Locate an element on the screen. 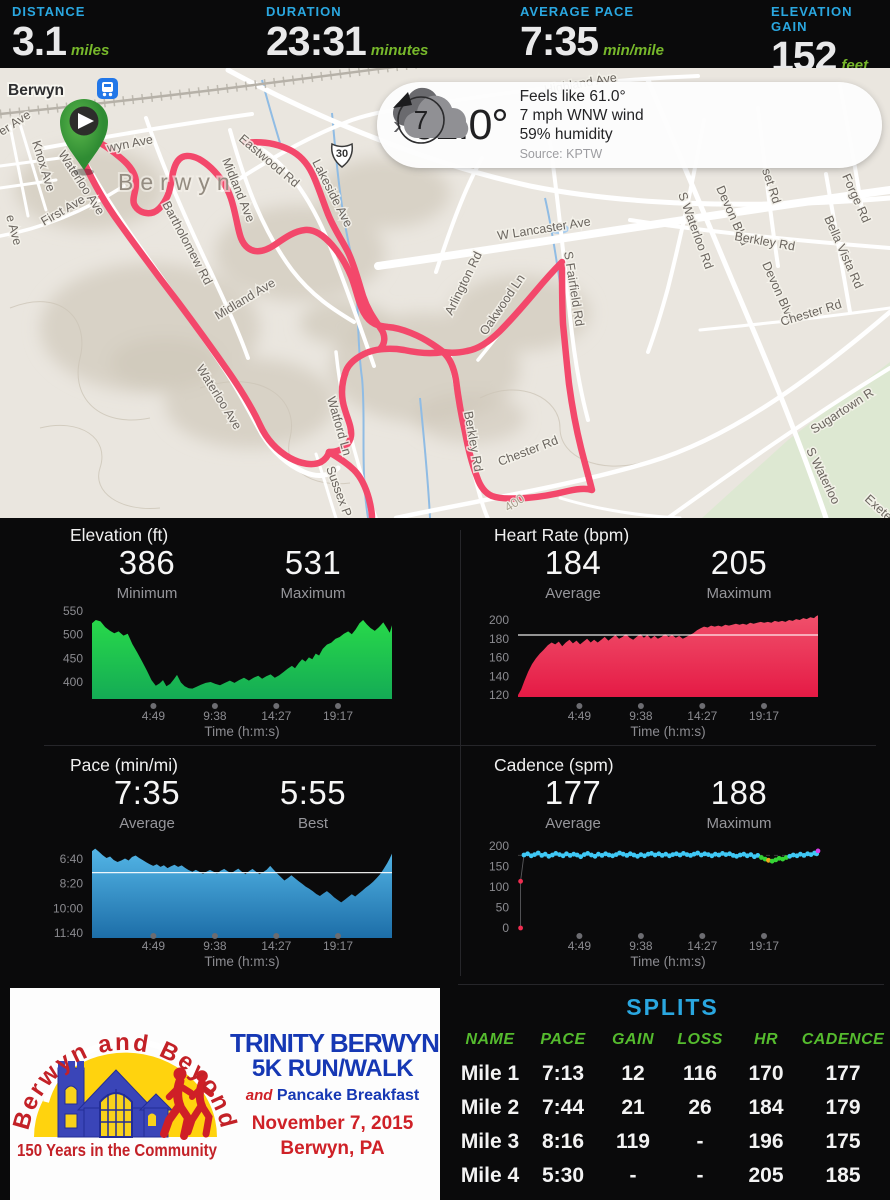 The image size is (890, 1200). station-marker: Berwyn is located at coordinates (62, 89).